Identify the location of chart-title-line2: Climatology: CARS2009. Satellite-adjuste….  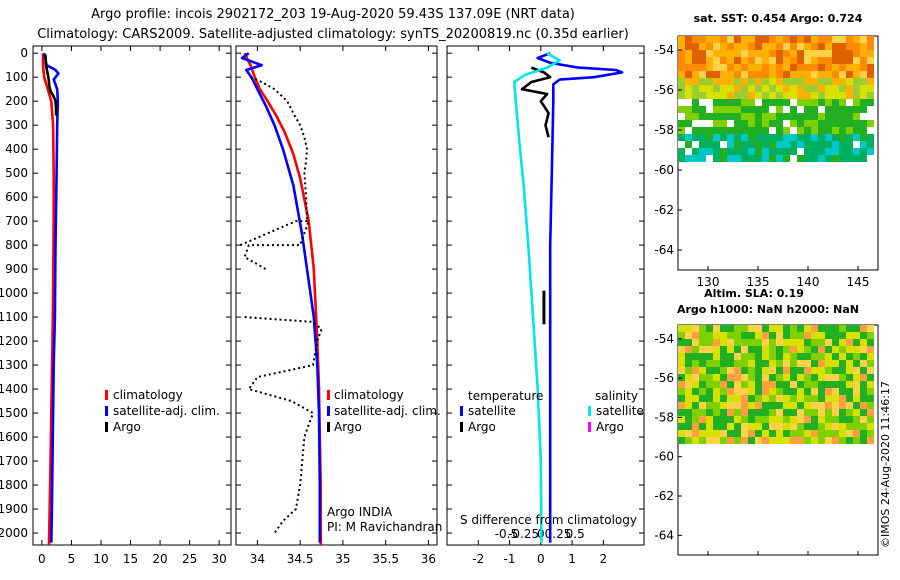
(333, 34).